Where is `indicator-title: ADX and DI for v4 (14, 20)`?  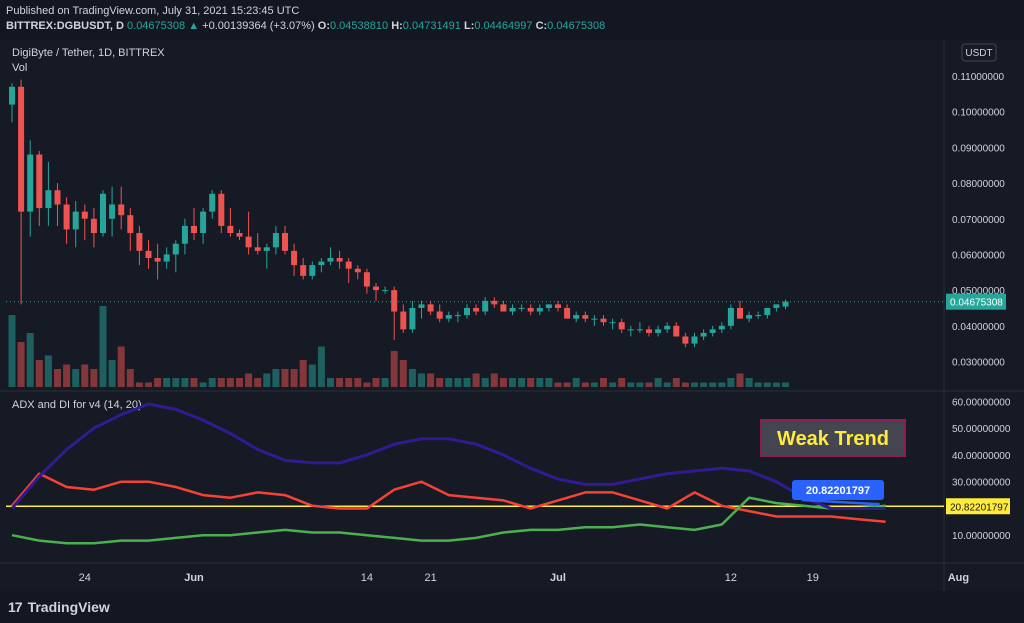 indicator-title: ADX and DI for v4 (14, 20) is located at coordinates (77, 405).